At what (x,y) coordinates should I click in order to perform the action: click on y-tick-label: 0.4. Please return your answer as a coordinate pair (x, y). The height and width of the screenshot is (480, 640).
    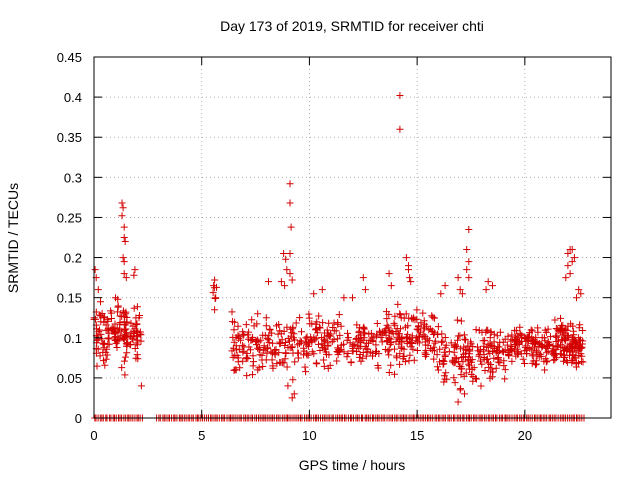
    Looking at the image, I should click on (73, 97).